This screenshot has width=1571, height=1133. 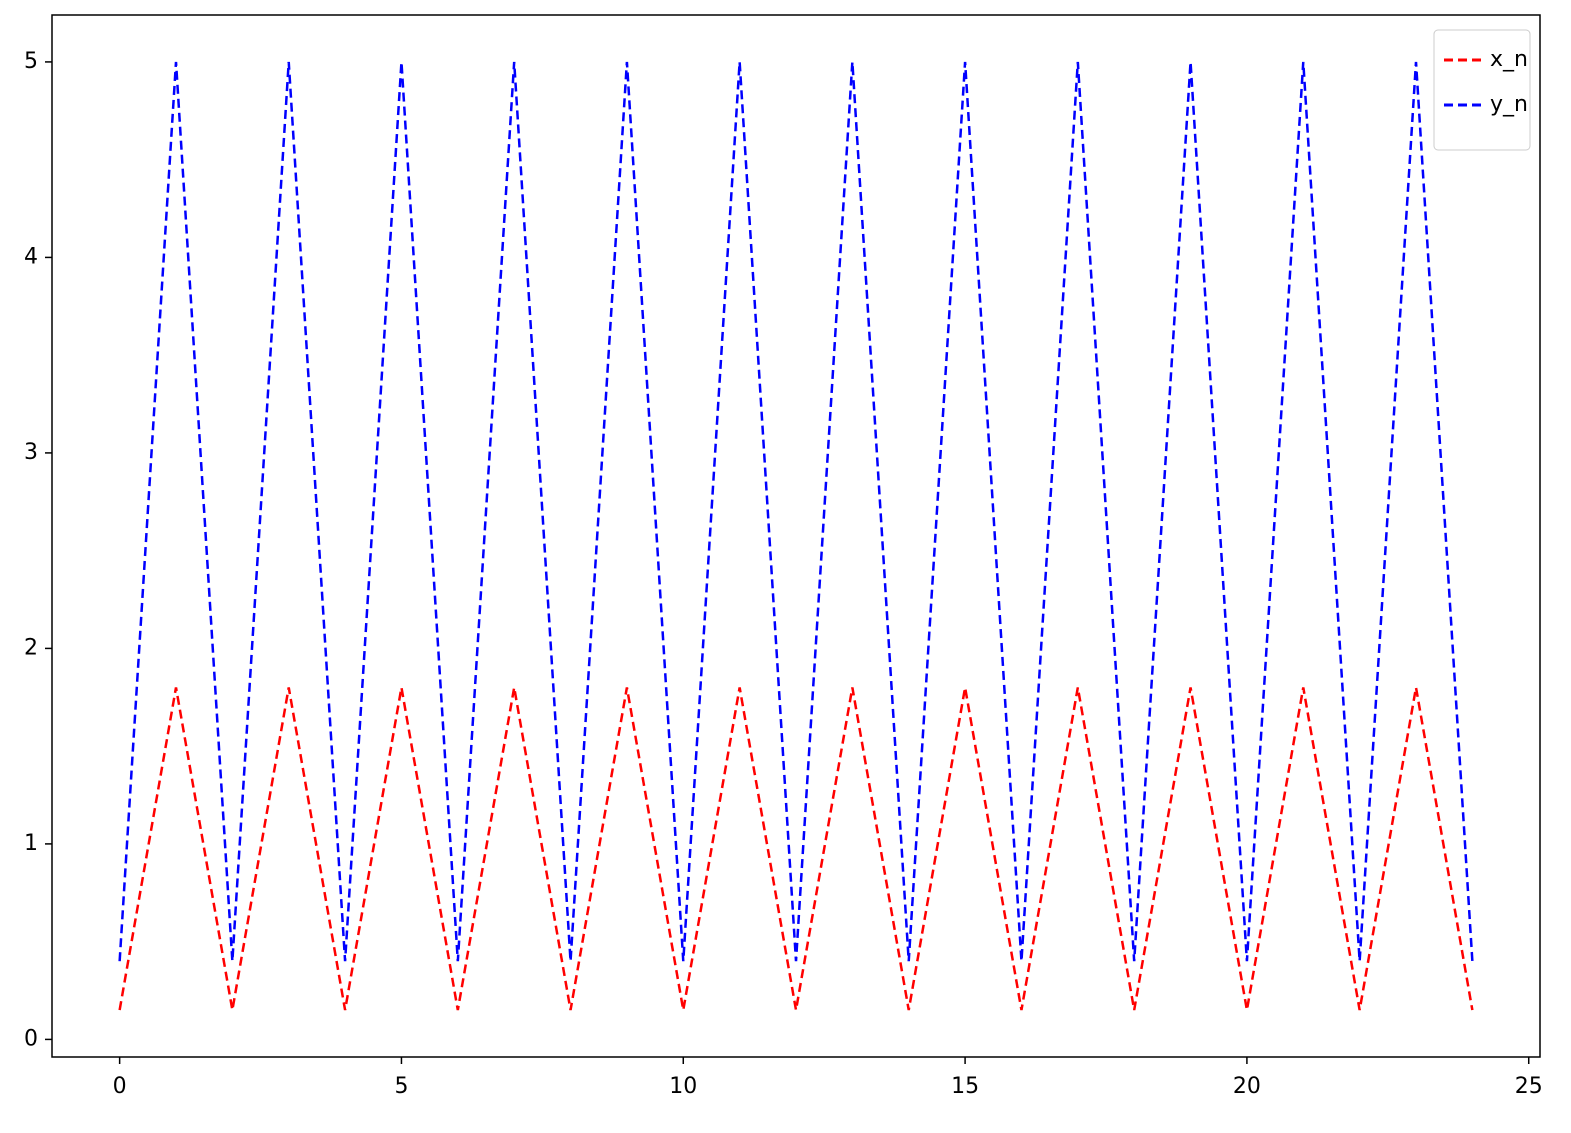 I want to click on y-tick-label: 2, so click(x=31, y=647).